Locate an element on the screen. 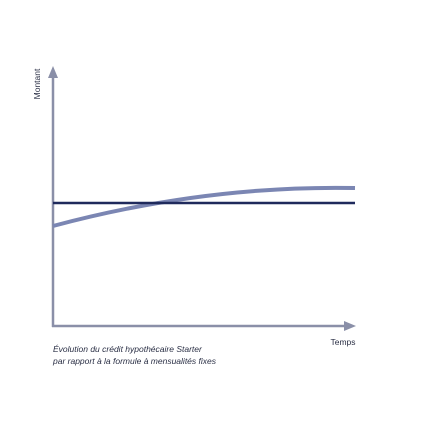 The image size is (425, 425). starter-curve is located at coordinates (204, 206).